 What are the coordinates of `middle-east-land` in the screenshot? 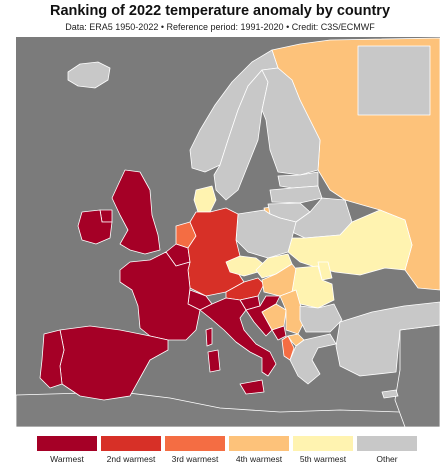 It's located at (417, 375).